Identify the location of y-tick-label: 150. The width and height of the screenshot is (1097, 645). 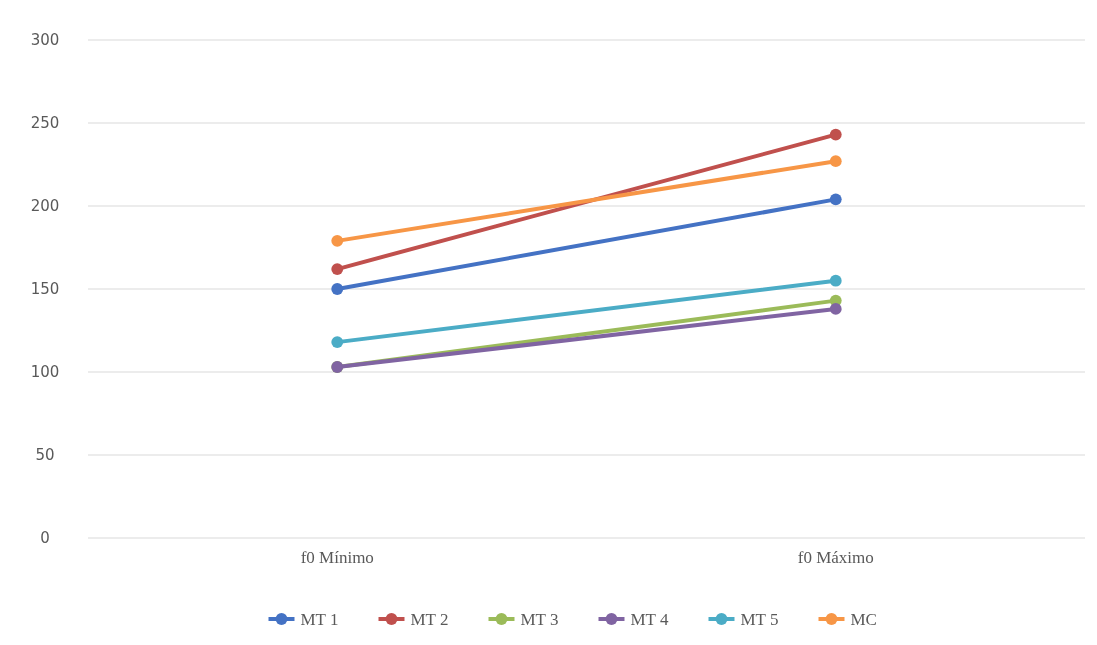
(45, 289).